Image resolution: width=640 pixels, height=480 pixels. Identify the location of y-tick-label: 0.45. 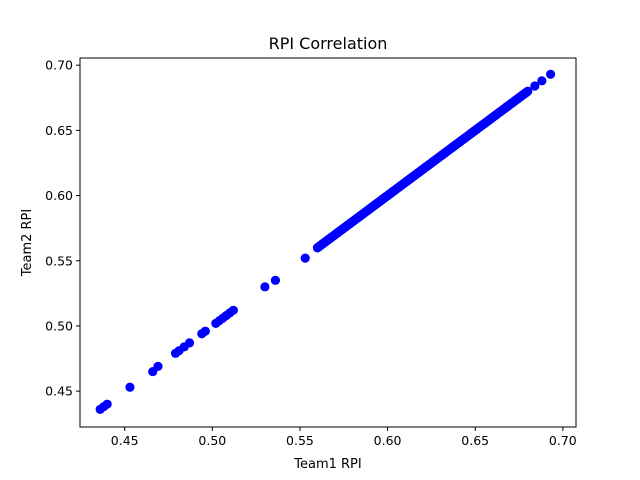
(59, 391).